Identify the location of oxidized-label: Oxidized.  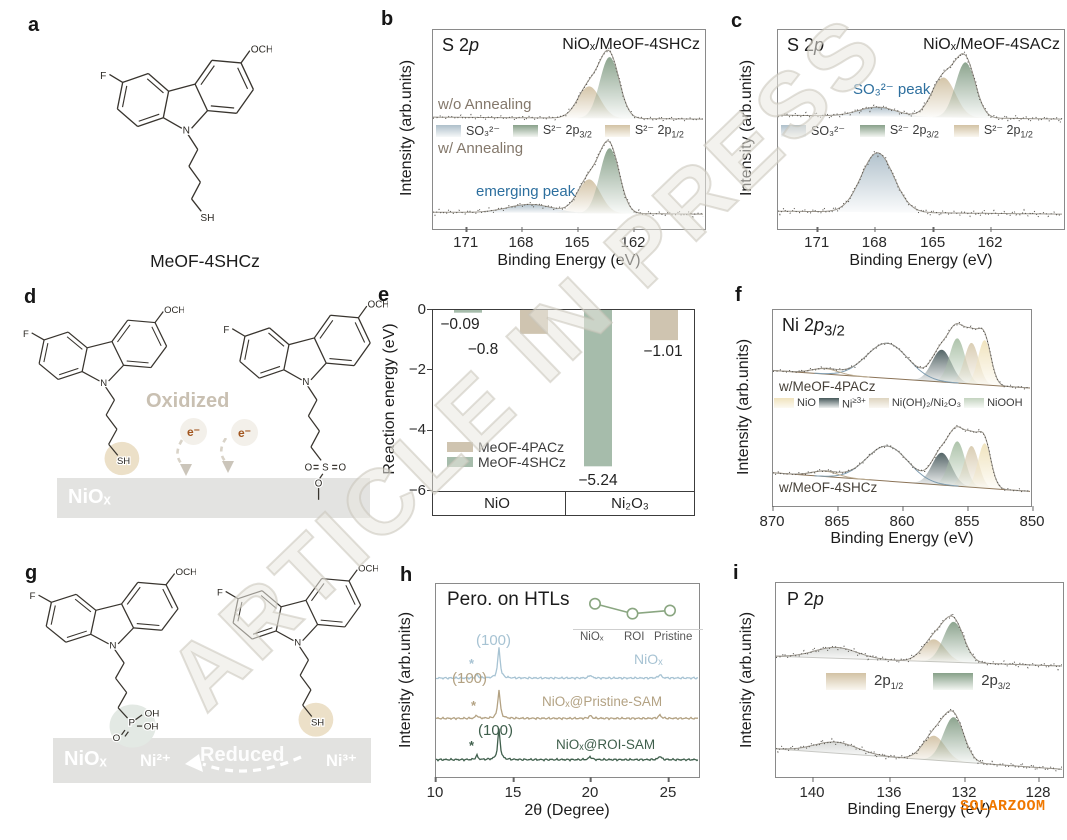
(188, 401).